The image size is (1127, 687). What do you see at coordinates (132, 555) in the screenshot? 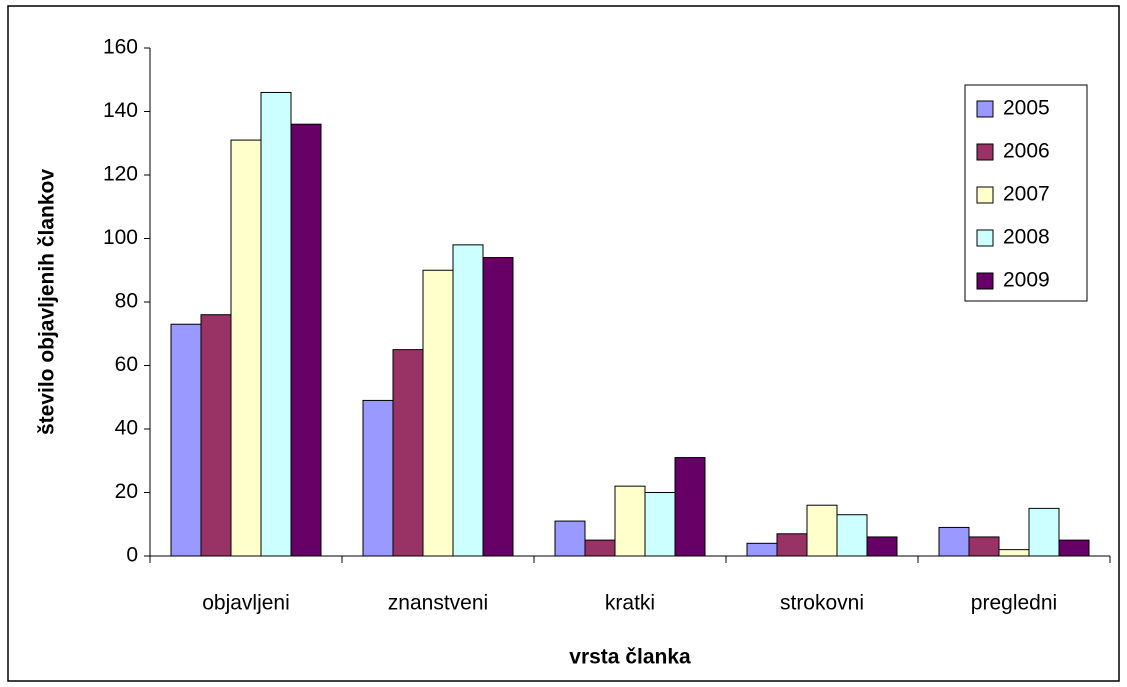
I see `y-tick-label: 0` at bounding box center [132, 555].